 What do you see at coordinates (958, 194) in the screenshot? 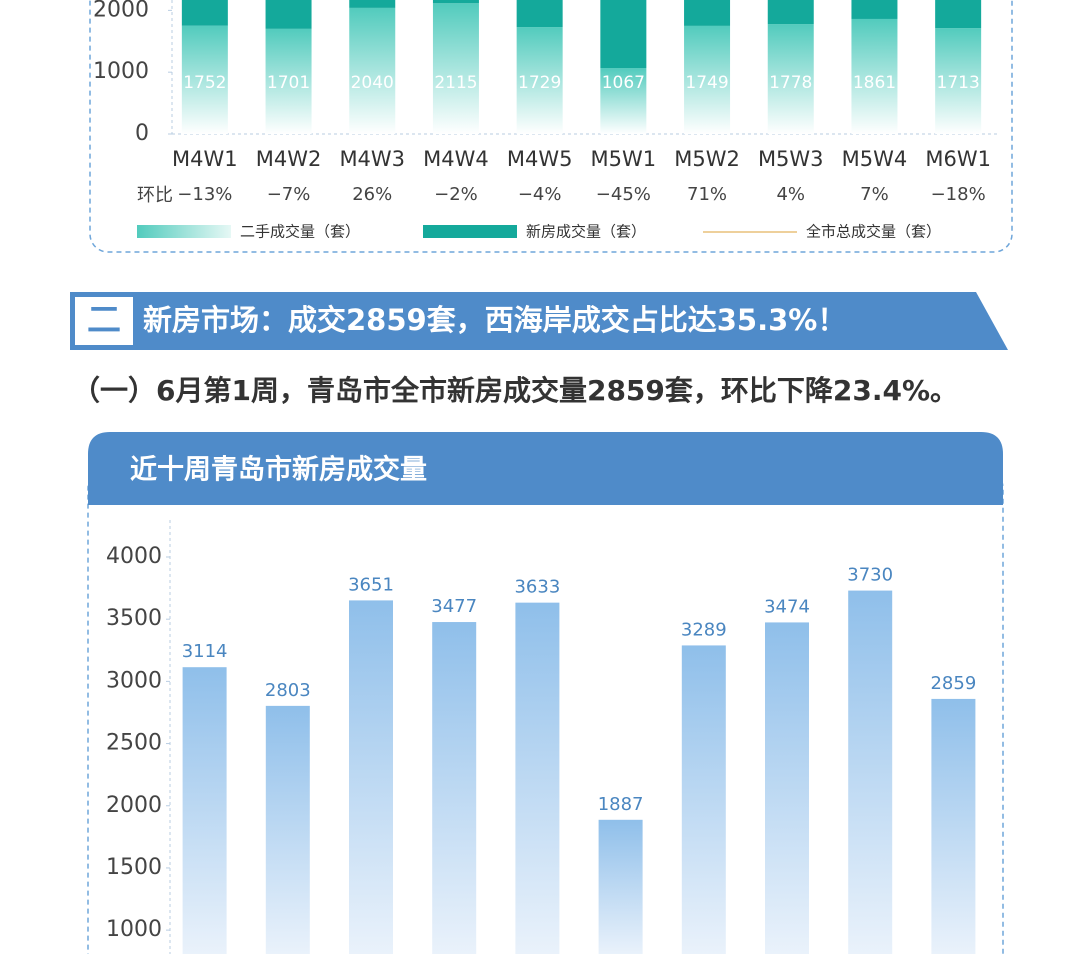
I see `ratio: −18%` at bounding box center [958, 194].